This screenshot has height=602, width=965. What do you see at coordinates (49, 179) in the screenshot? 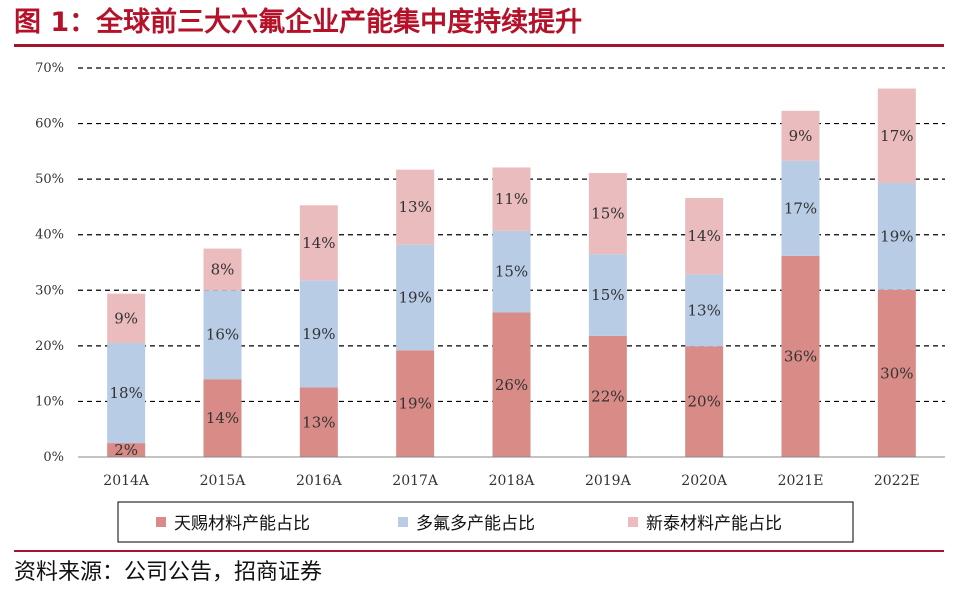
I see `y-tick-label: 50%` at bounding box center [49, 179].